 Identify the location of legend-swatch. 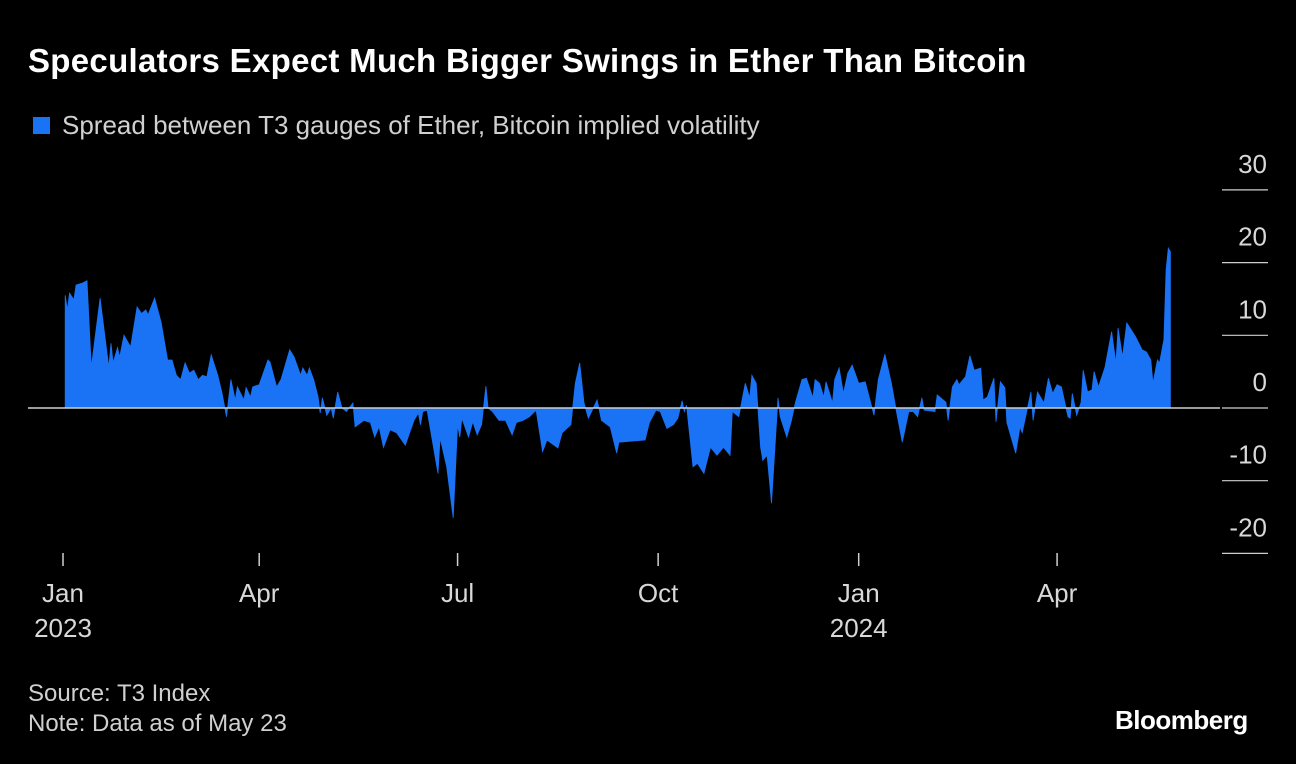
(41, 125).